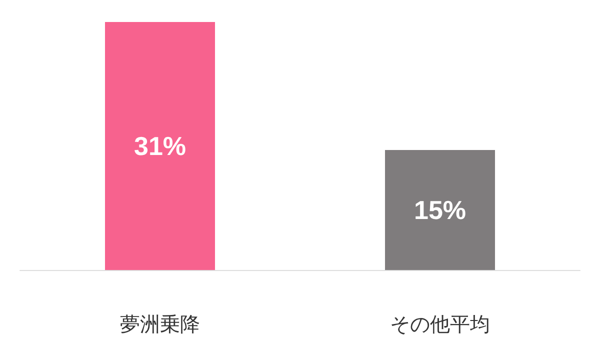  Describe the element at coordinates (440, 210) in the screenshot. I see `data-label: 15%` at that location.